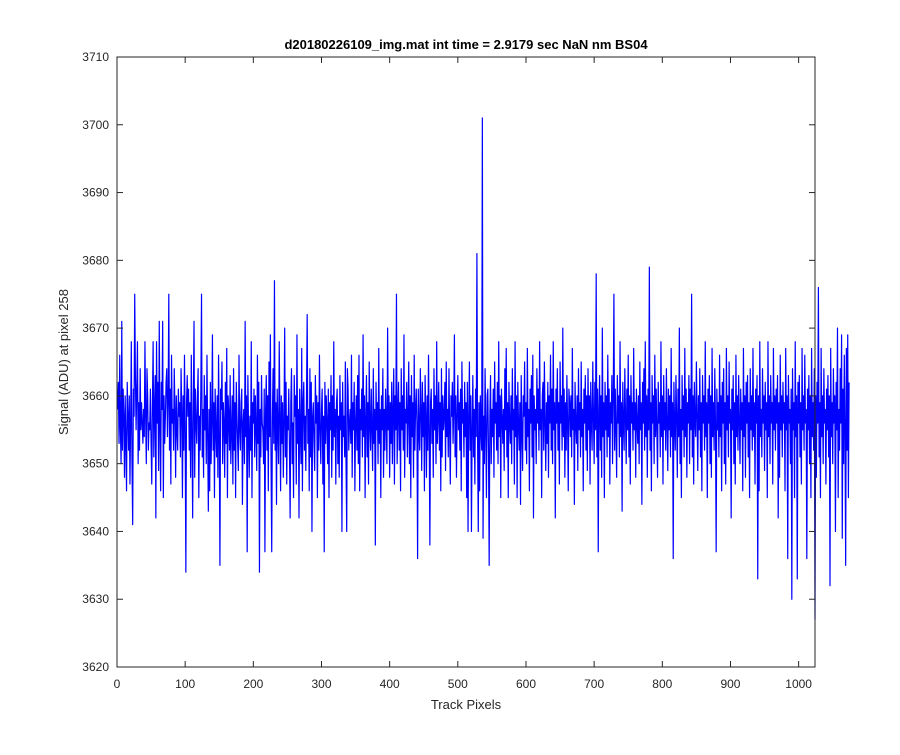 The height and width of the screenshot is (755, 900). I want to click on y-tick-label-3680: 3680, so click(95, 260).